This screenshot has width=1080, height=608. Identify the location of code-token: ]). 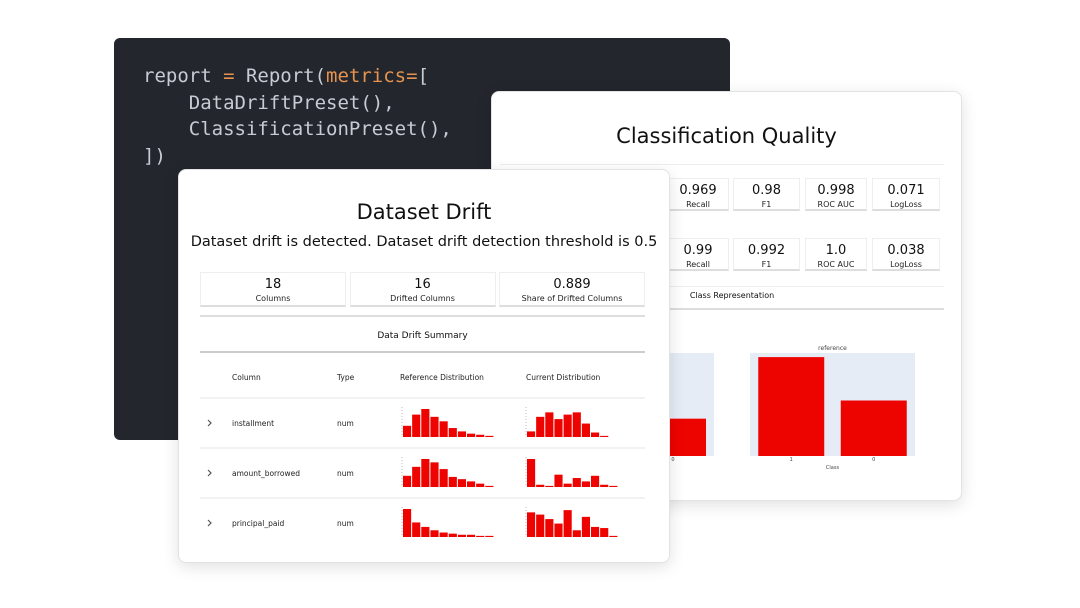
(154, 155).